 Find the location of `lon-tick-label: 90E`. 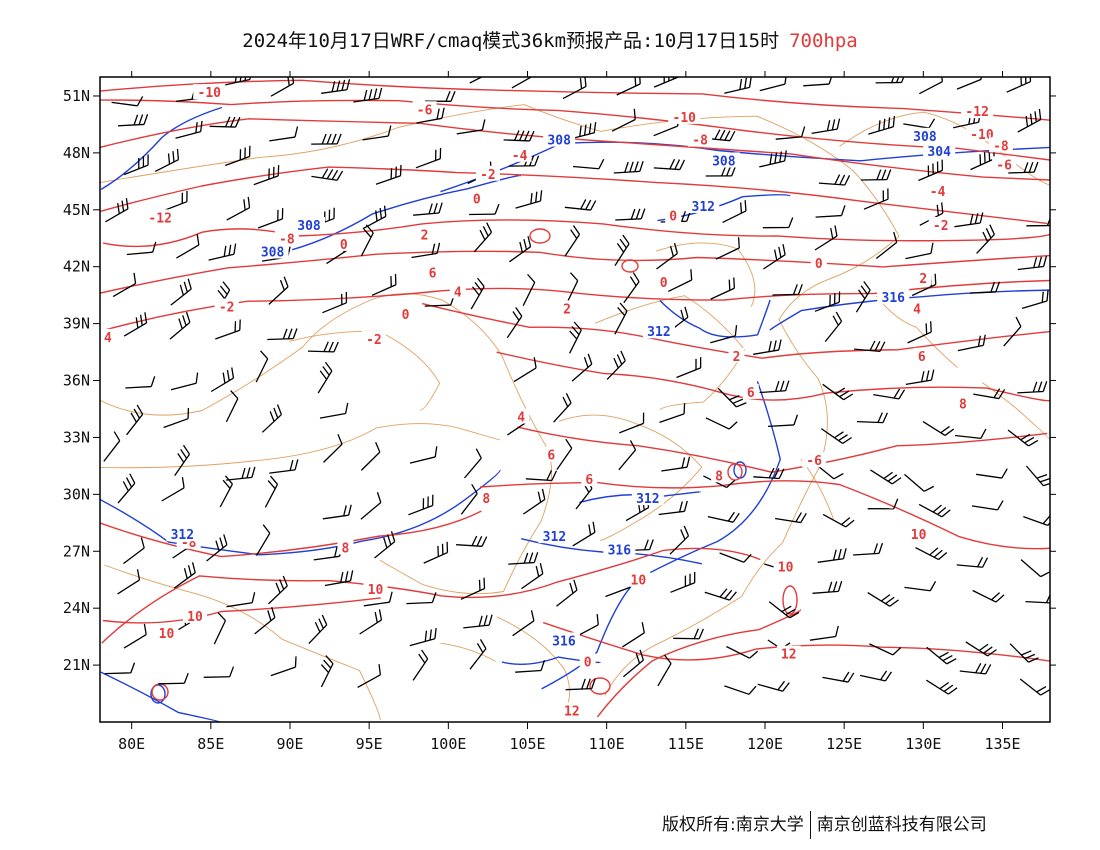

lon-tick-label: 90E is located at coordinates (289, 744).